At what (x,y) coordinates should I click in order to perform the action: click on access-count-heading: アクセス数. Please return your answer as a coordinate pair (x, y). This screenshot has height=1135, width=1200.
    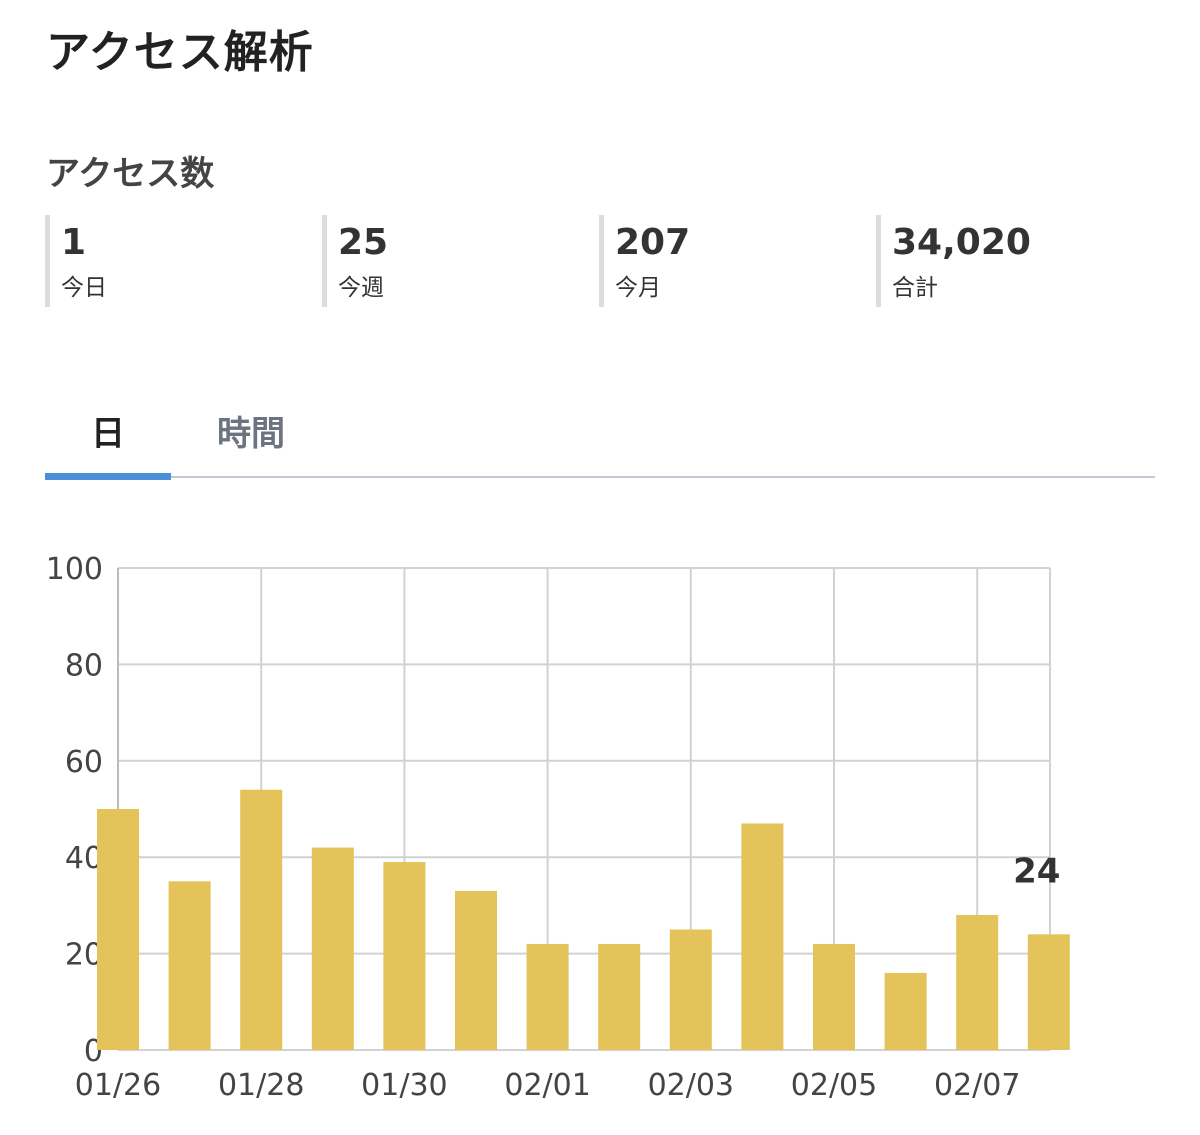
    Looking at the image, I should click on (130, 174).